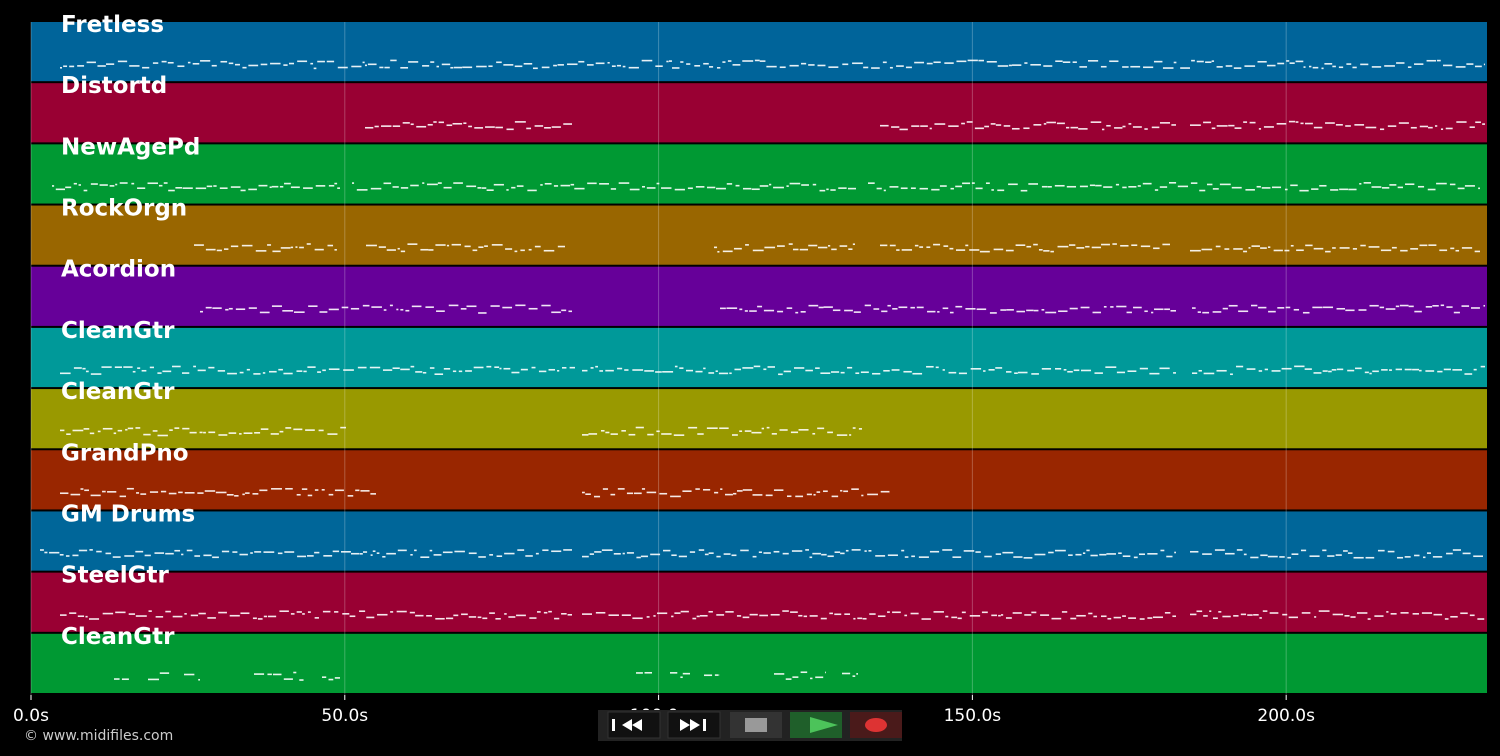 The height and width of the screenshot is (756, 1500). I want to click on play-button, so click(816, 725).